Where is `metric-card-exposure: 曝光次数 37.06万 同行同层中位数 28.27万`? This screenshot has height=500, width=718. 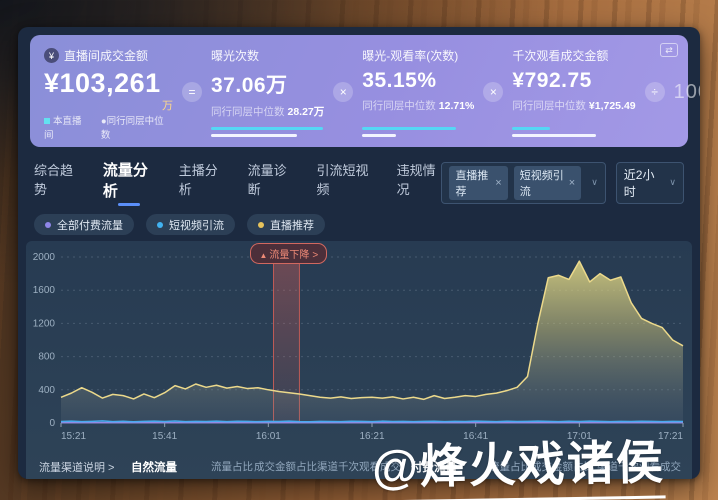 metric-card-exposure: 曝光次数 37.06万 同行同层中位数 28.27万 is located at coordinates (267, 92).